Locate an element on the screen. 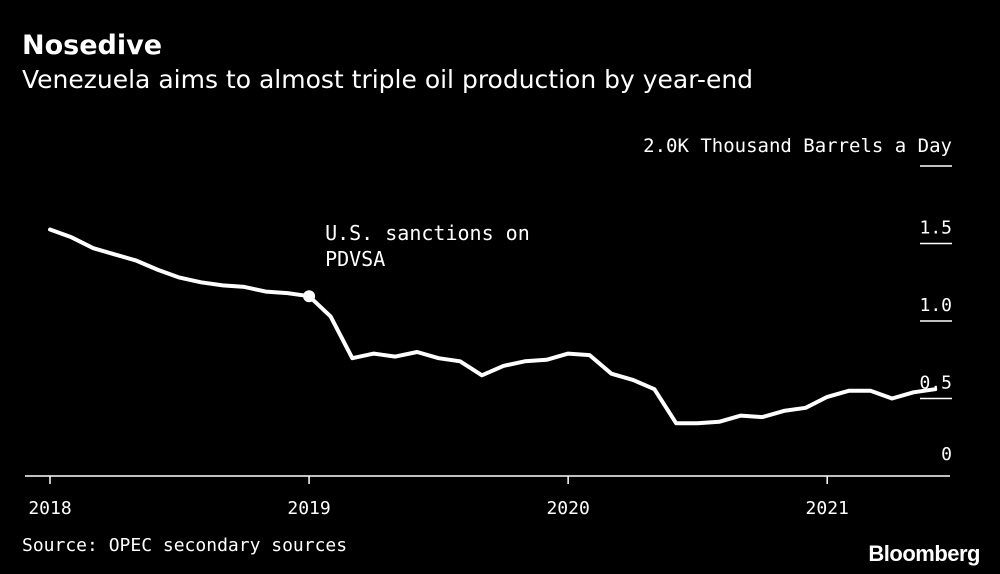 The image size is (1000, 574). y-zero-label: 0 is located at coordinates (946, 454).